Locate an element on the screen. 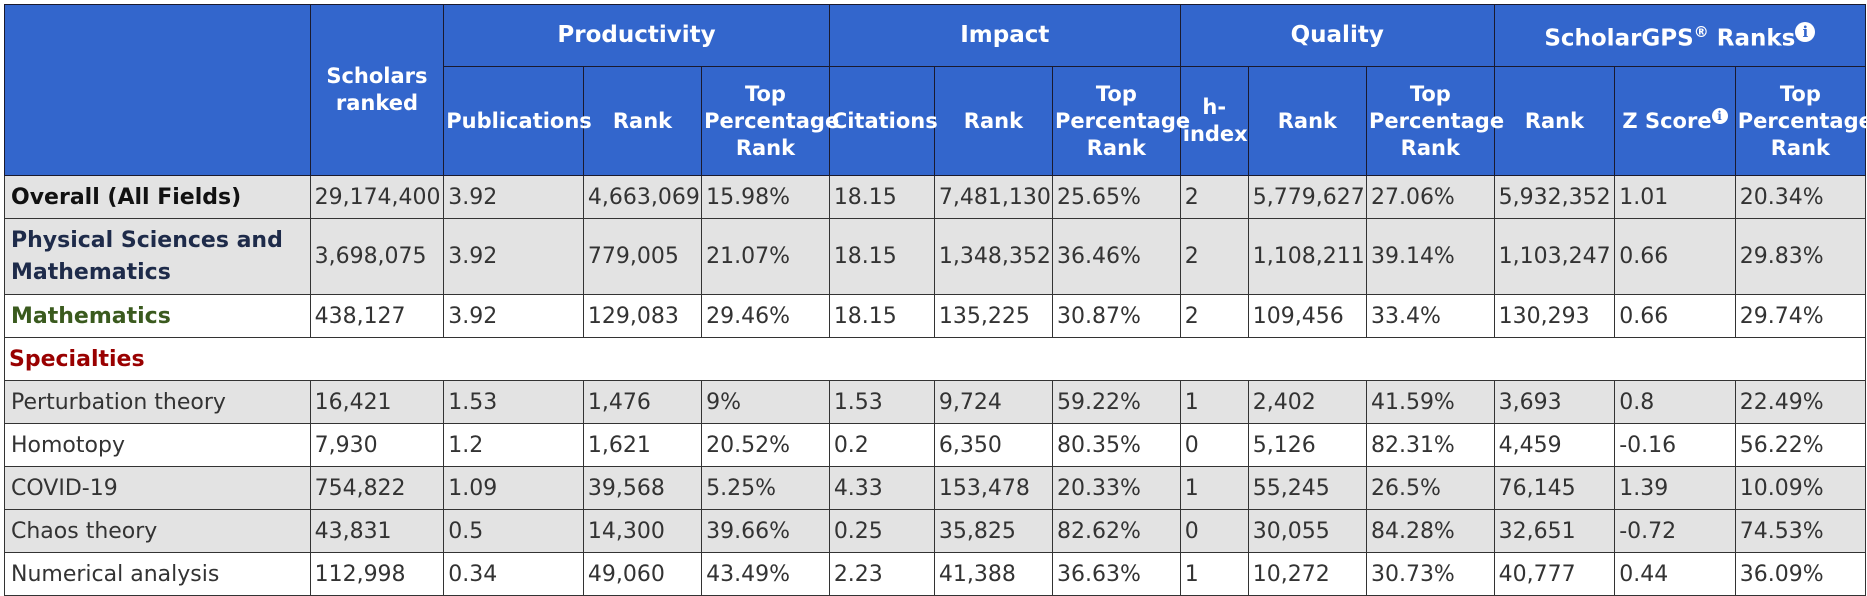 The width and height of the screenshot is (1867, 596). table-cell: 6,350 is located at coordinates (993, 445).